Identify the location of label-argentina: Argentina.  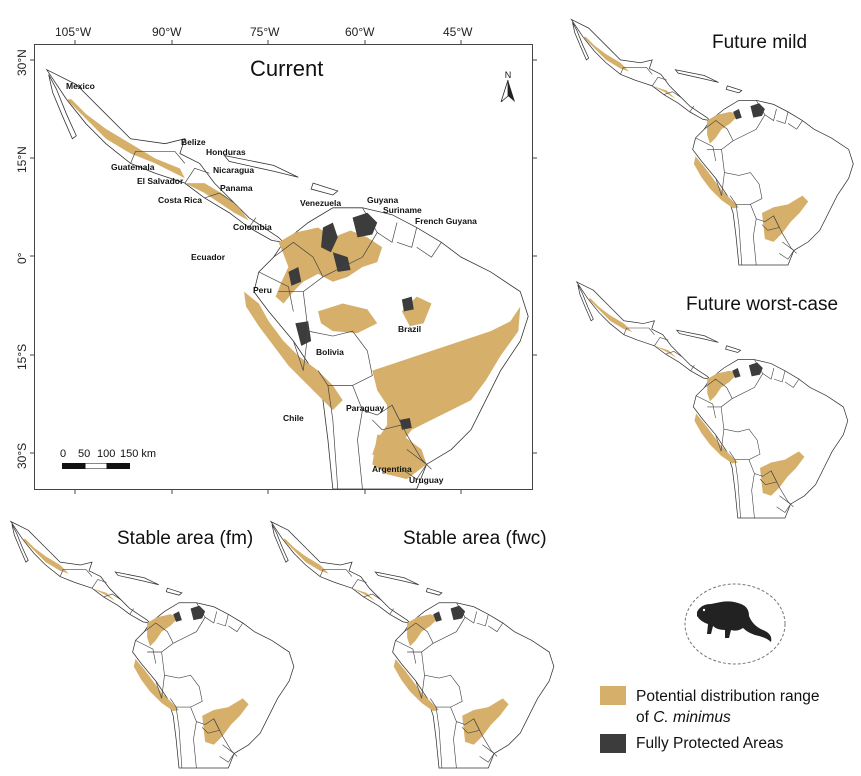
(392, 469).